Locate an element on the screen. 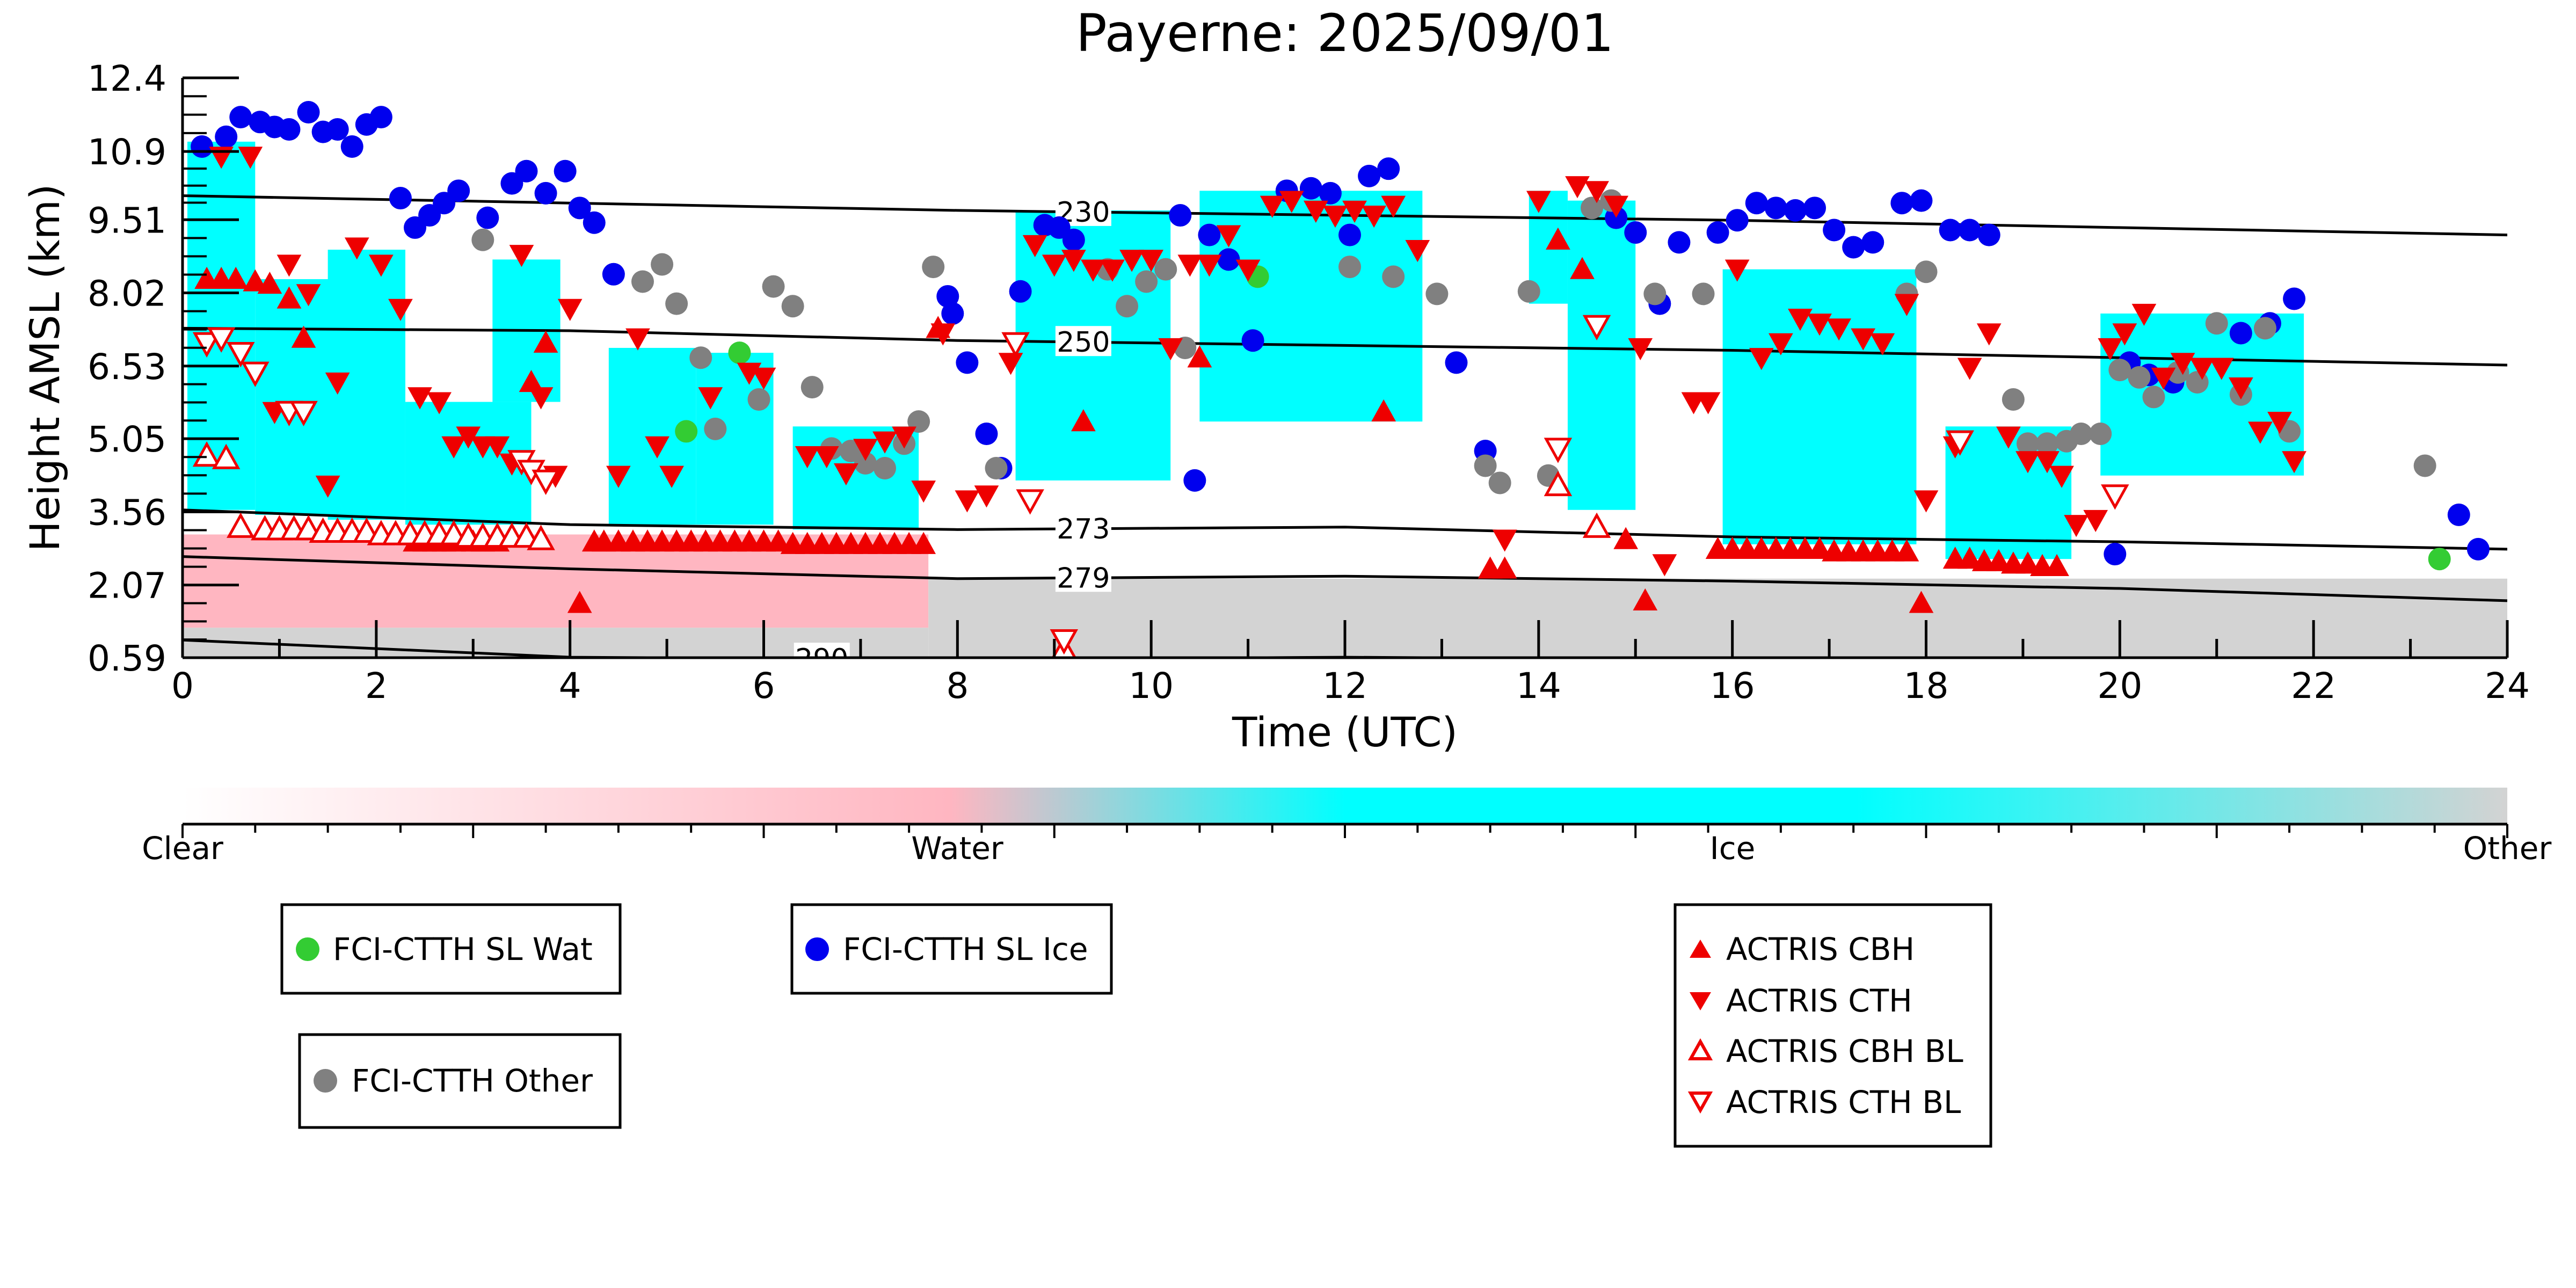 This screenshot has width=2576, height=1288. isotherm-label-250: 250 is located at coordinates (1083, 342).